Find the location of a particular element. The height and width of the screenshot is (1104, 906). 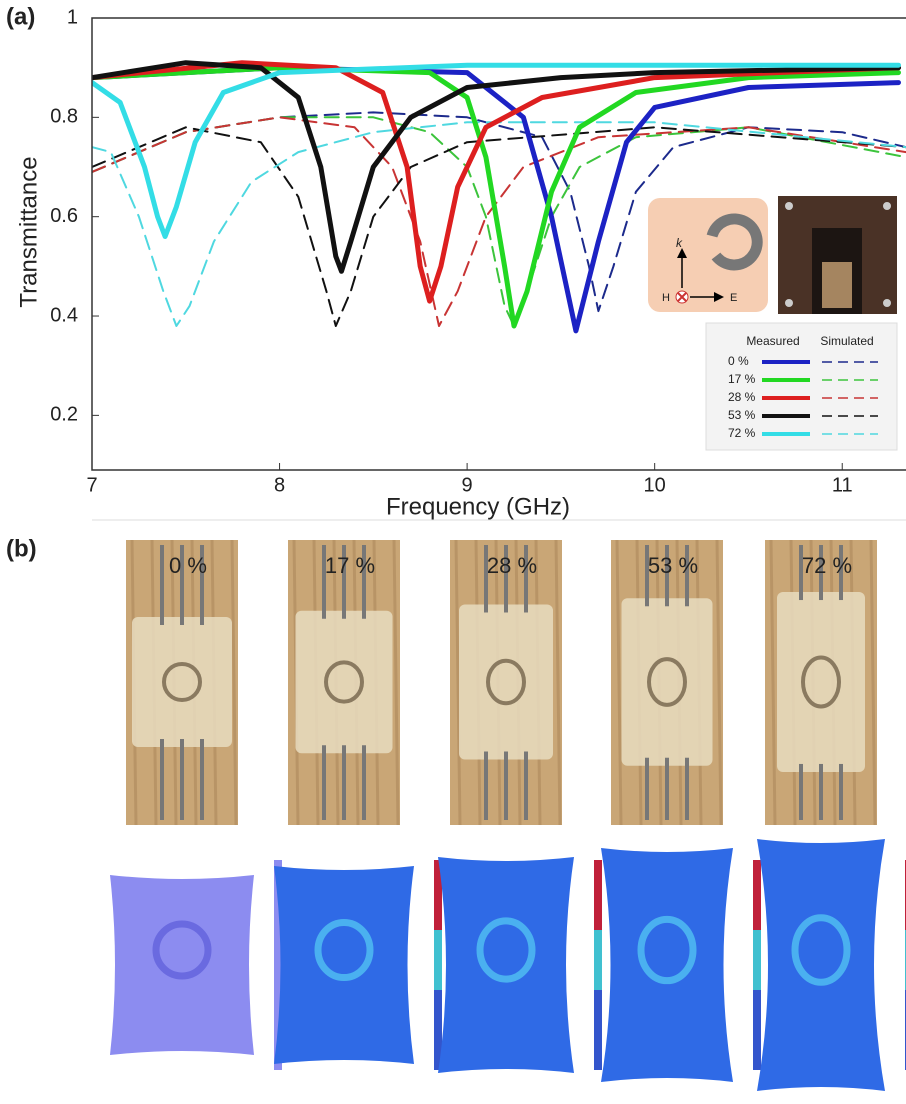

y-tick-label: 1 is located at coordinates (72, 17).